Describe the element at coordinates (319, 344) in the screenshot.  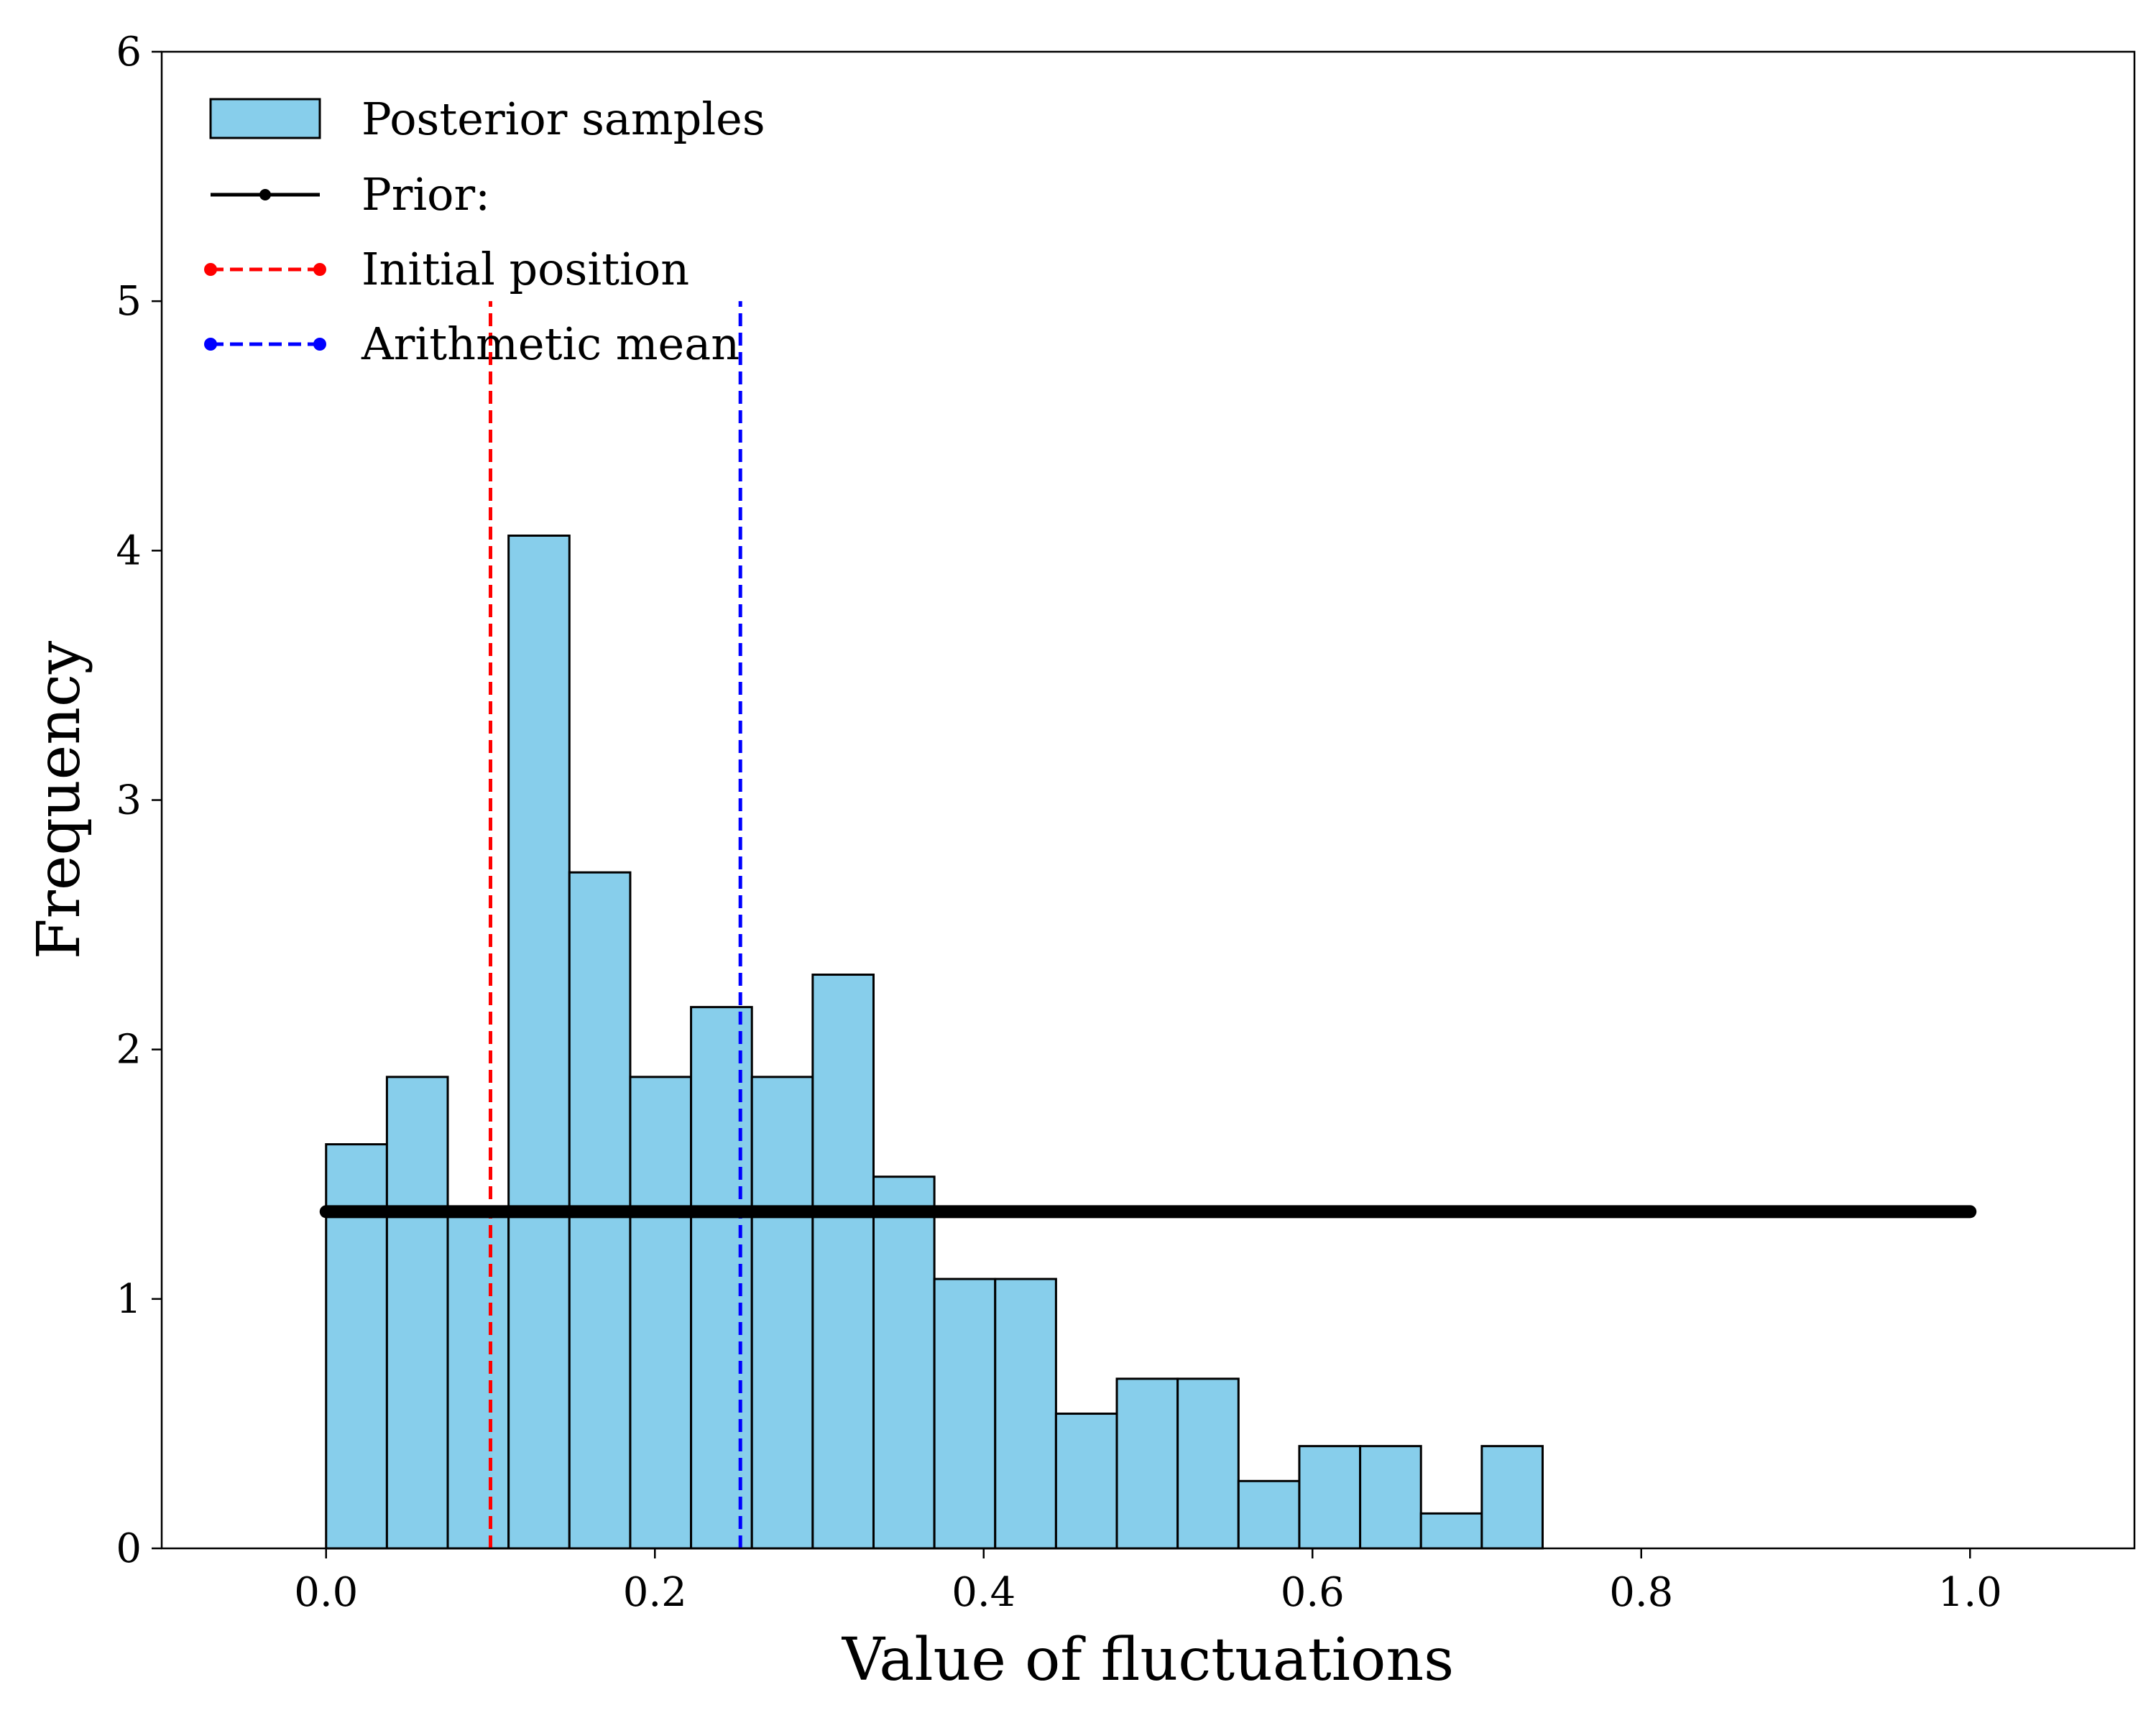
I see `legend-marker-mean-right` at that location.